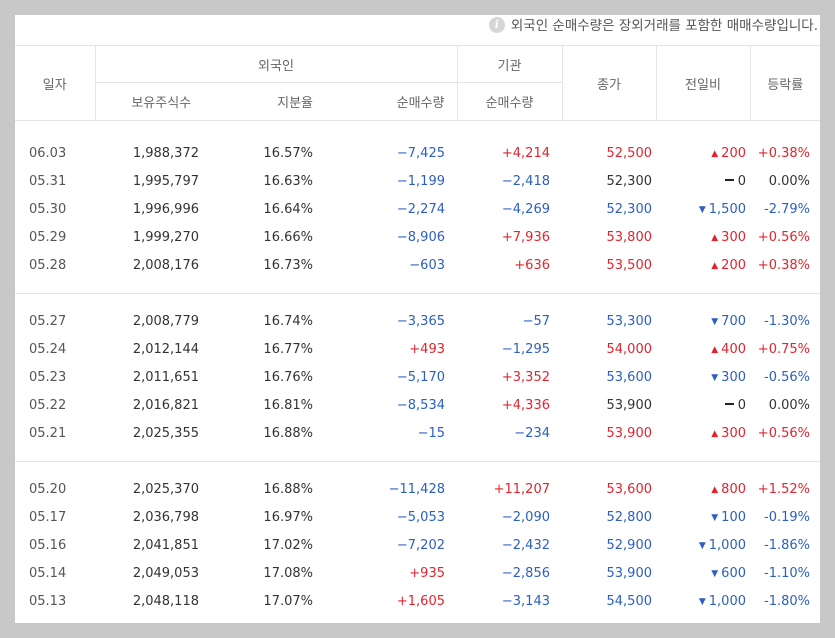 The width and height of the screenshot is (835, 638). I want to click on cell-foreign-holdings: 2,025,355, so click(165, 433).